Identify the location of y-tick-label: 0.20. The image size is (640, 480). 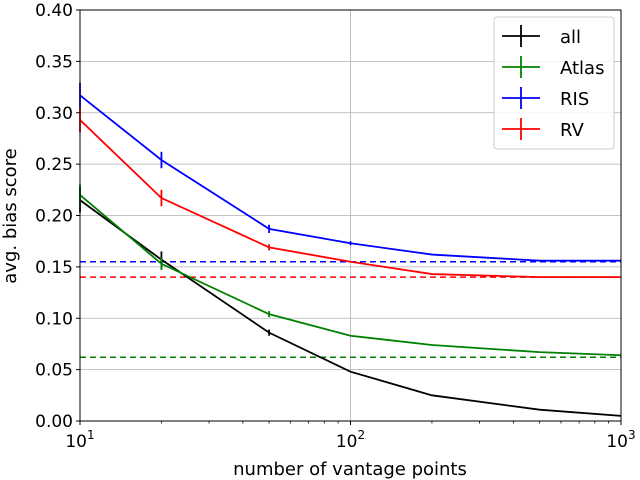
(54, 217).